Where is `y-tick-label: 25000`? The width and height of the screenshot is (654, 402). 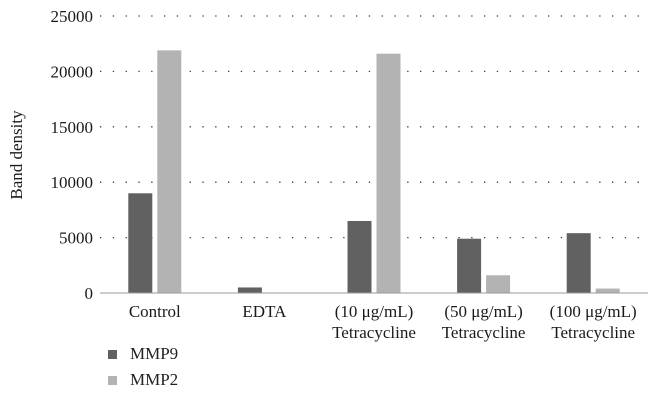 y-tick-label: 25000 is located at coordinates (72, 16).